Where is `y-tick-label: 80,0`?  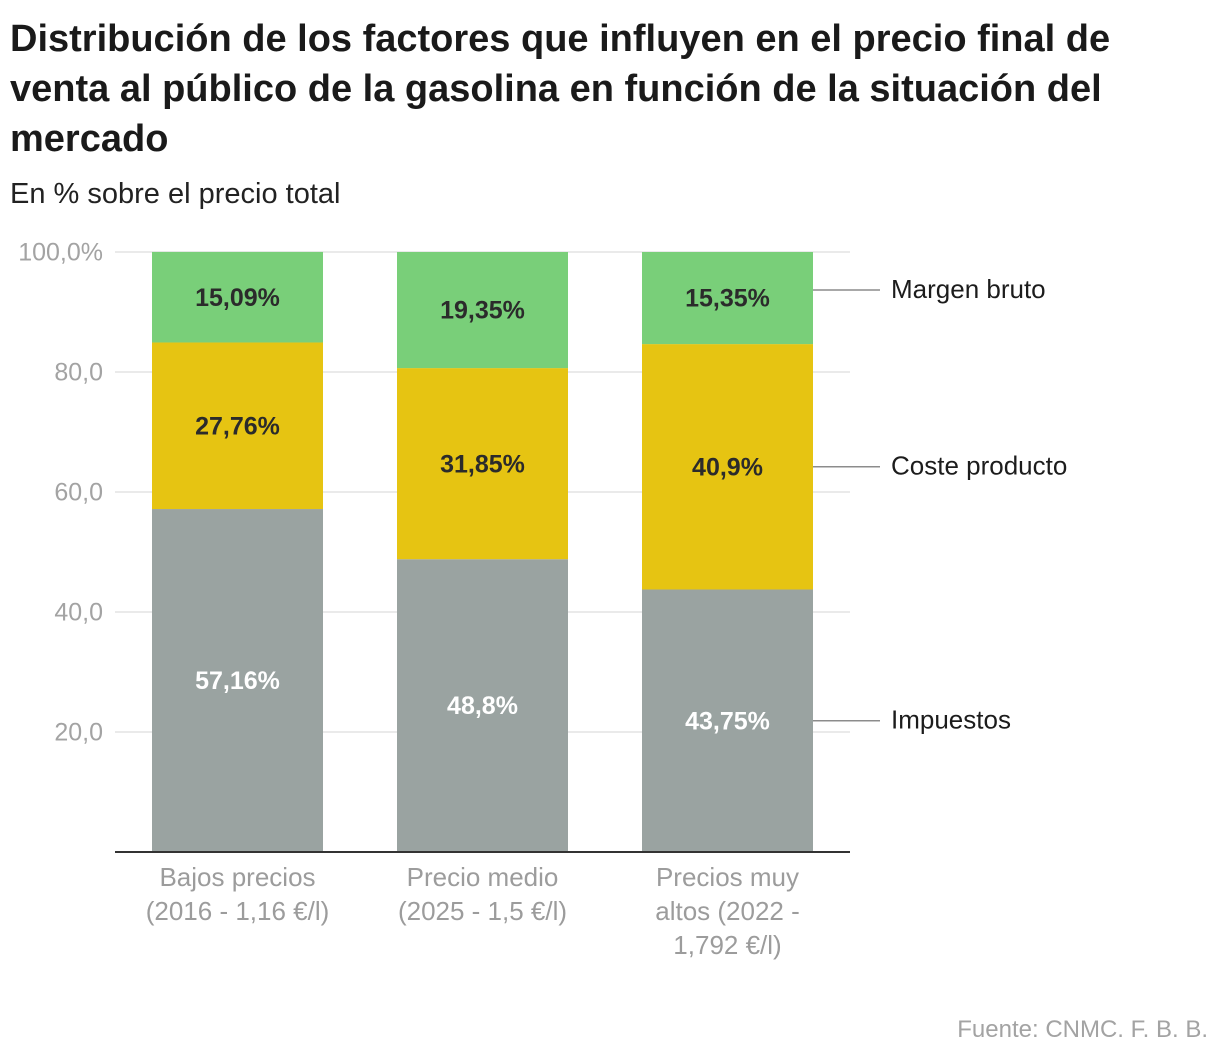
y-tick-label: 80,0 is located at coordinates (78, 373).